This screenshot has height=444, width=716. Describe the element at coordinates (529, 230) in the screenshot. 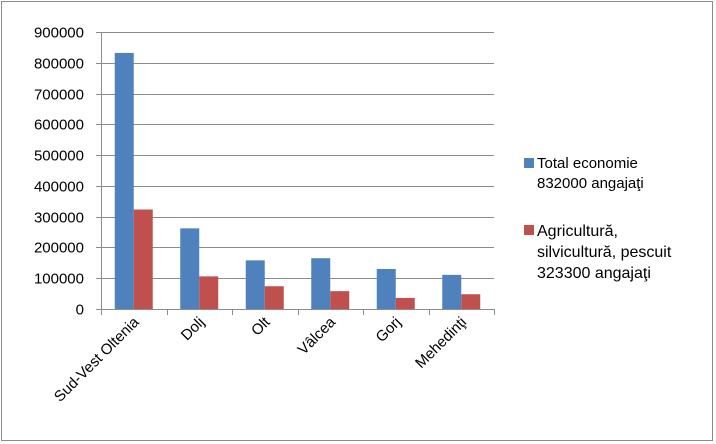

I see `legend-swatch-agricultura` at that location.